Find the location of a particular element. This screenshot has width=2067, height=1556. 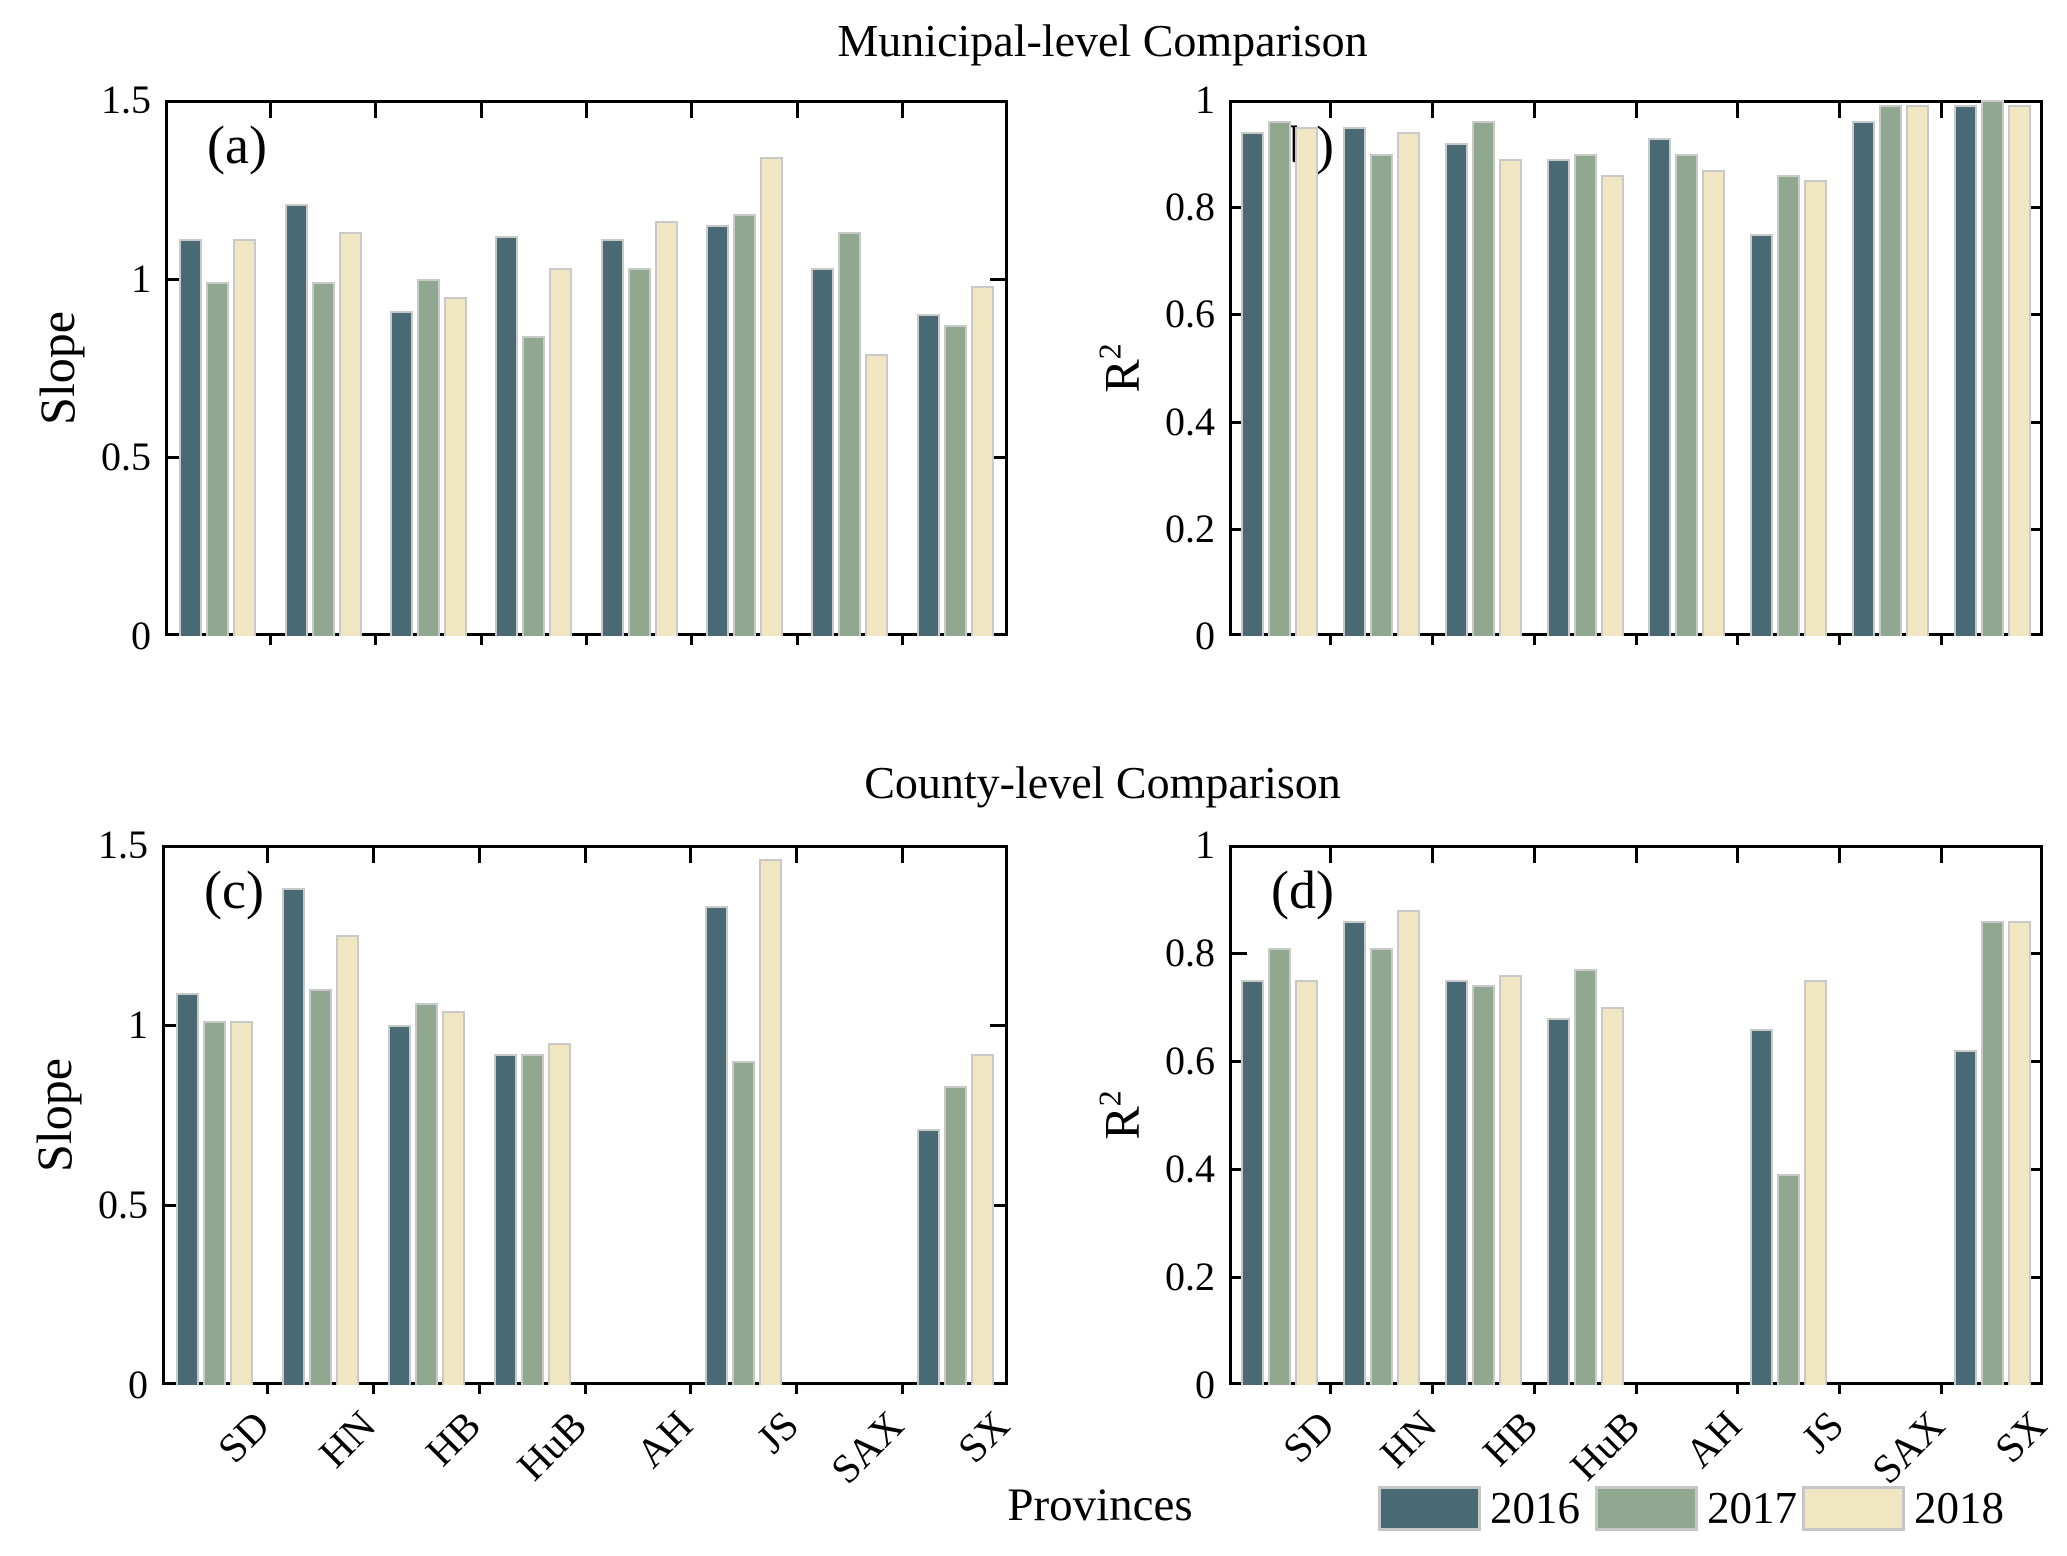

bar-c-HuB-2018 is located at coordinates (559, 1214).